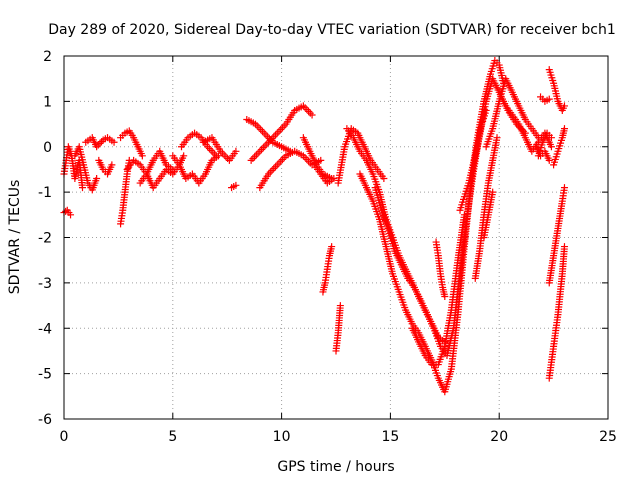 The image size is (640, 480). I want to click on series-arc17, so click(290, 169).